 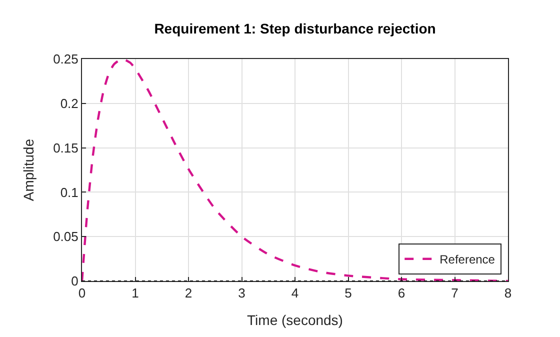 I want to click on y-axis-title: Amplitude, so click(x=28, y=170).